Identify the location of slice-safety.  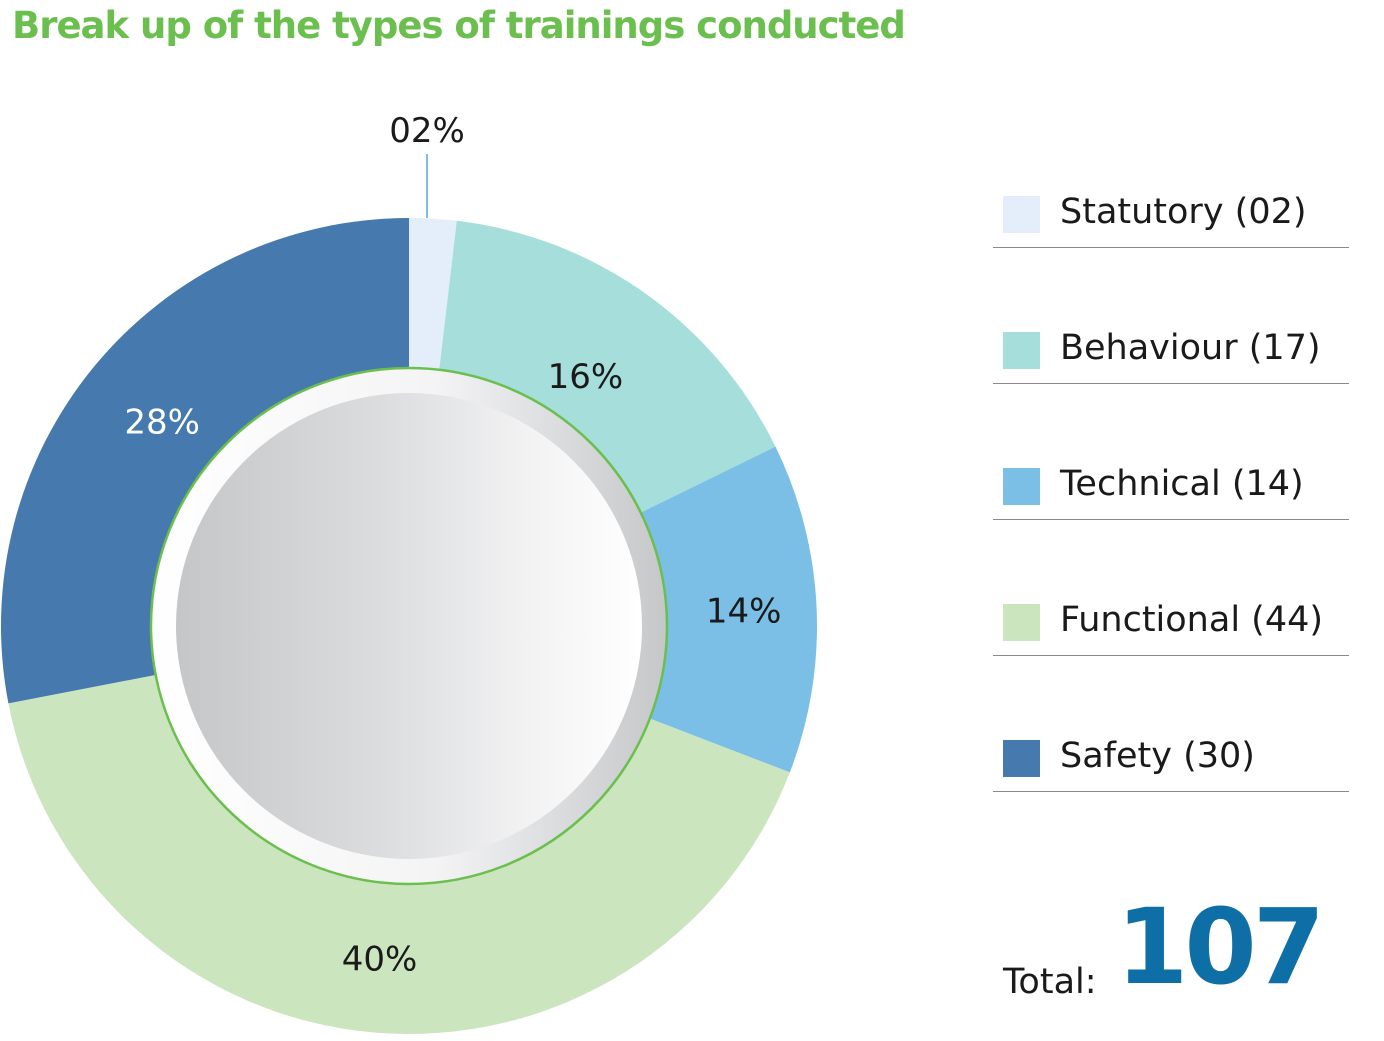
(205, 461).